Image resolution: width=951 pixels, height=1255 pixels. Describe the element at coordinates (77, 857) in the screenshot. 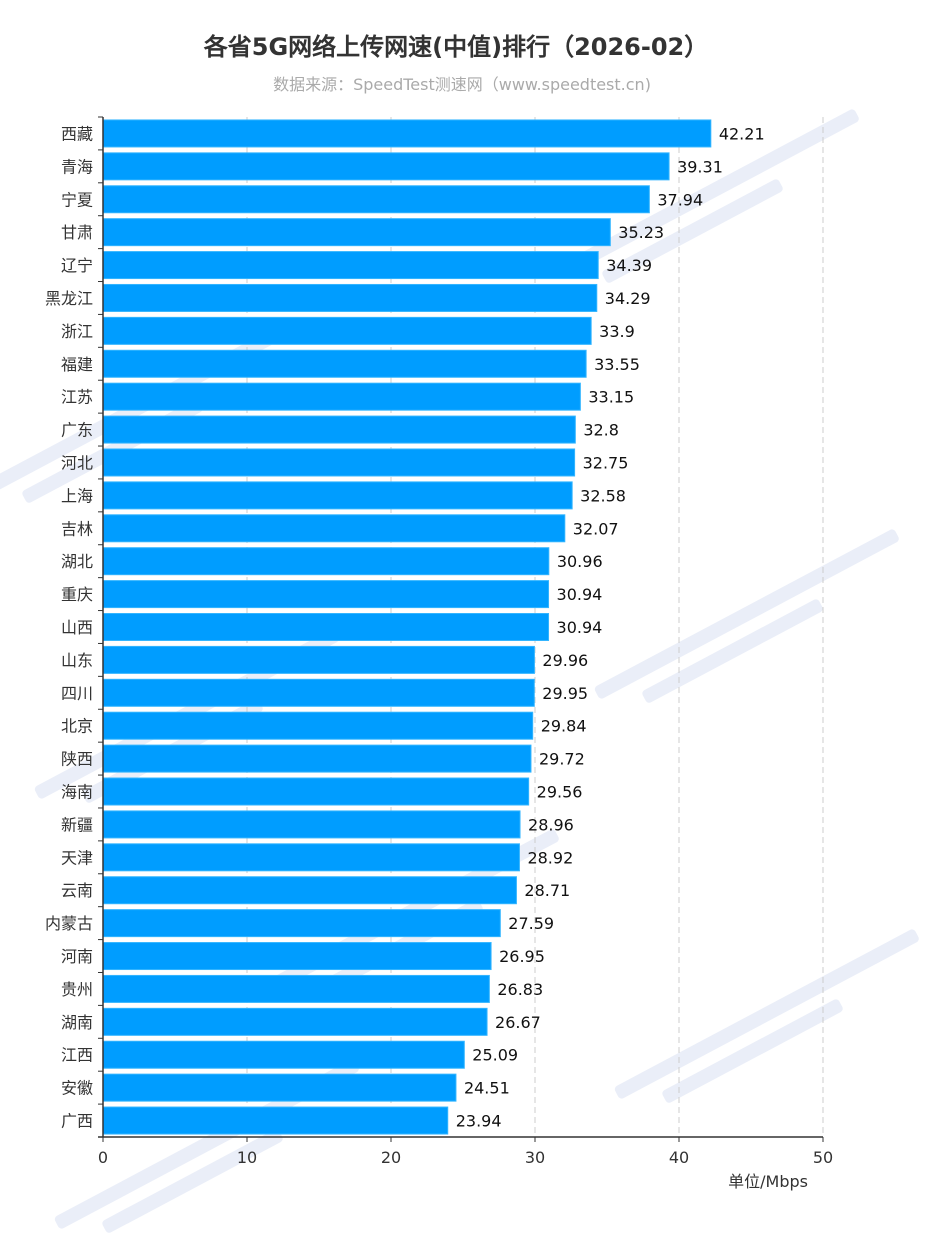

I see `category-label: 天津` at that location.